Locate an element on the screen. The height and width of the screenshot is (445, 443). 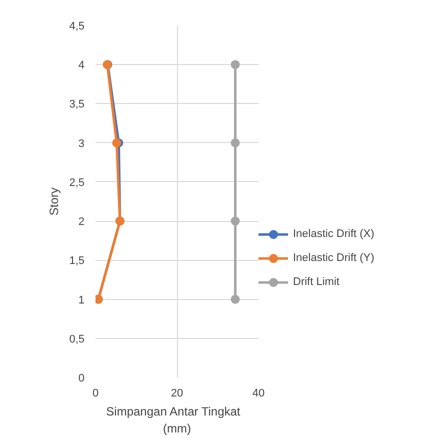
x-tick-label: 20 is located at coordinates (177, 394).